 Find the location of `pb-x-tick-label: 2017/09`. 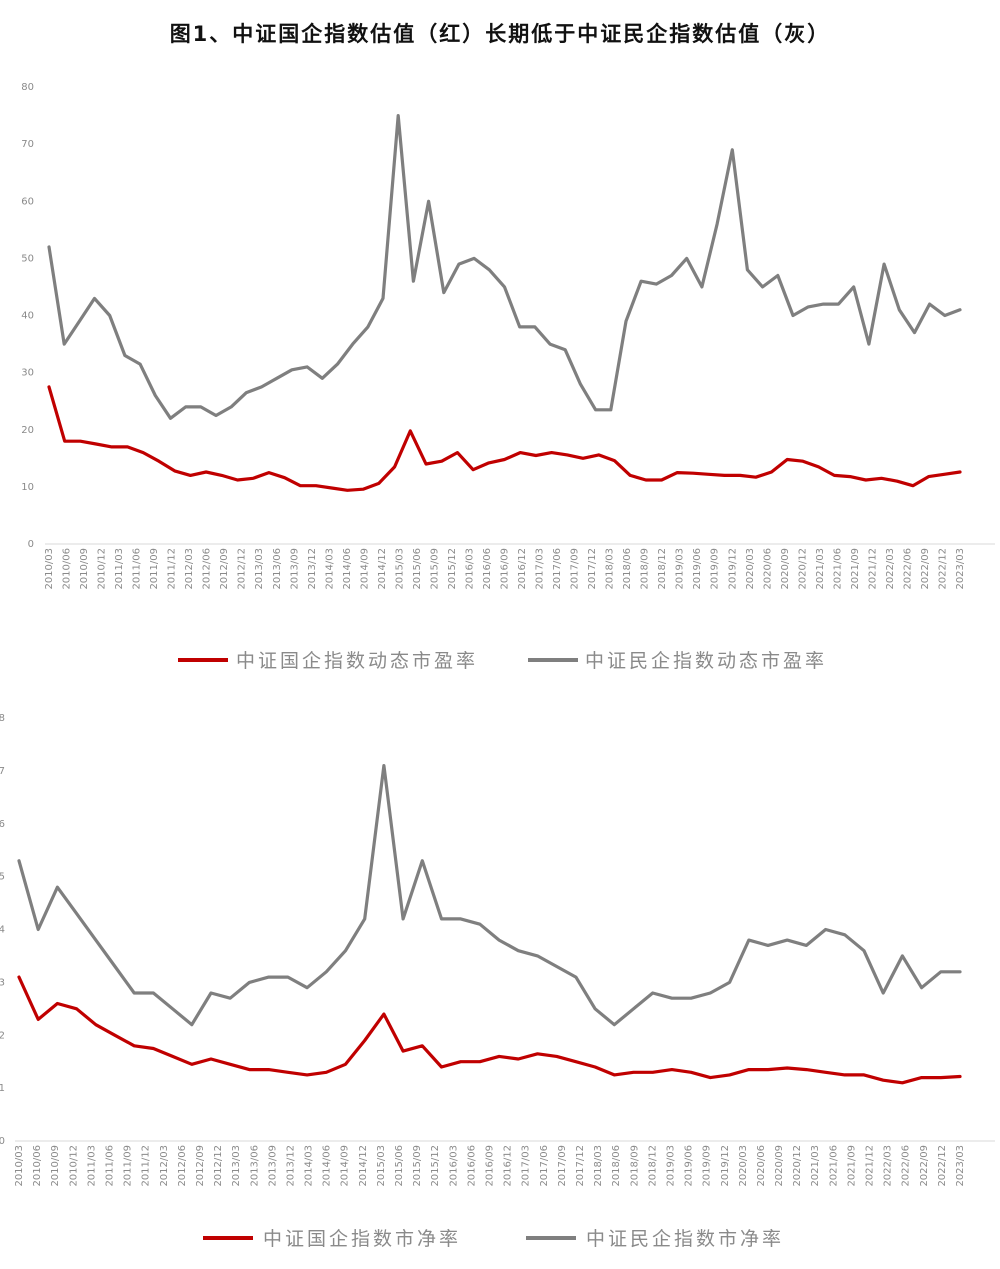

pb-x-tick-label: 2017/09 is located at coordinates (562, 1166).